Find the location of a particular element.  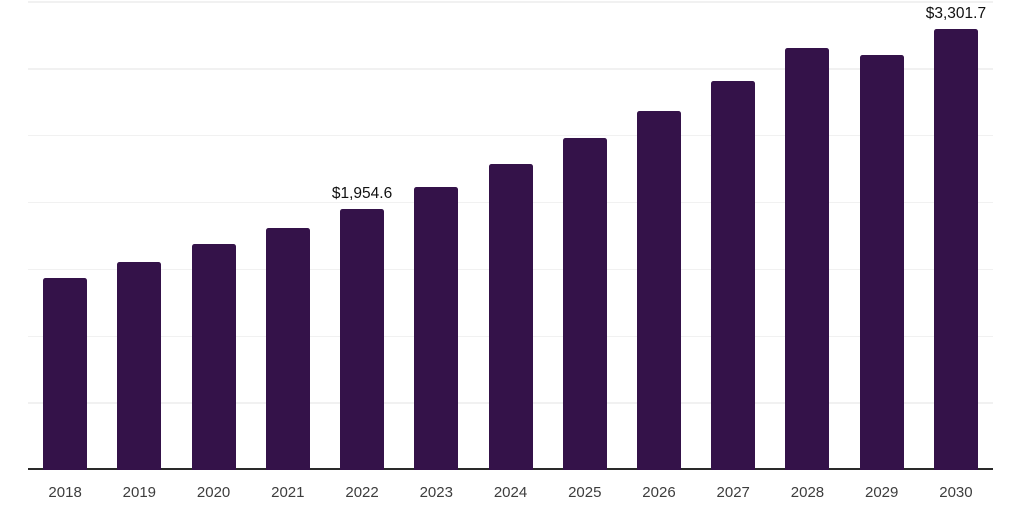

bar-slot-2029 is located at coordinates (882, 235).